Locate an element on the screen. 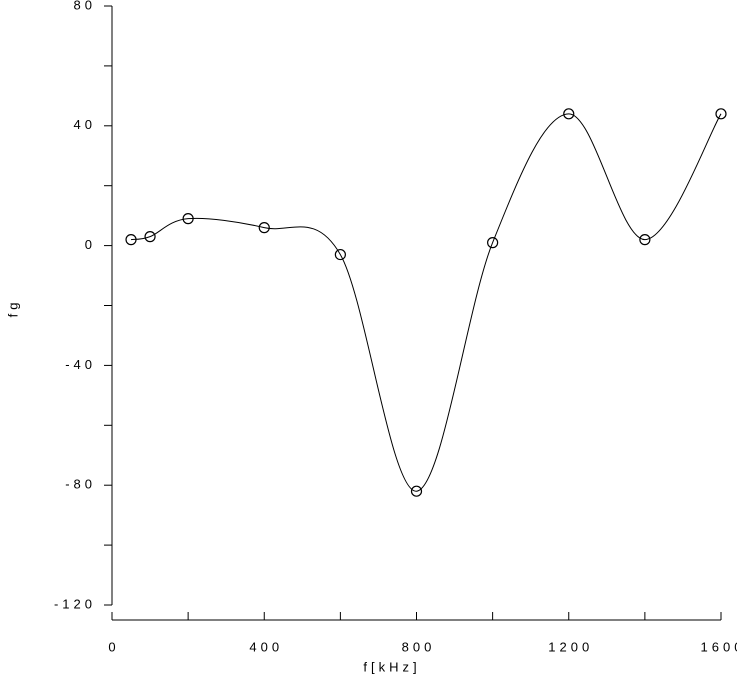  y-tick-label: -40 is located at coordinates (80, 364).